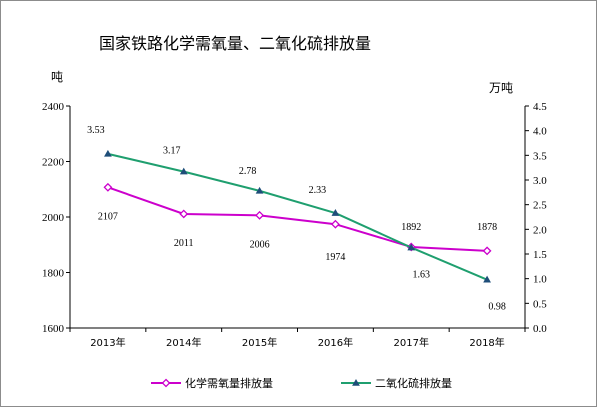 The width and height of the screenshot is (597, 408). What do you see at coordinates (57, 77) in the screenshot?
I see `left-axis-unit: 吨` at bounding box center [57, 77].